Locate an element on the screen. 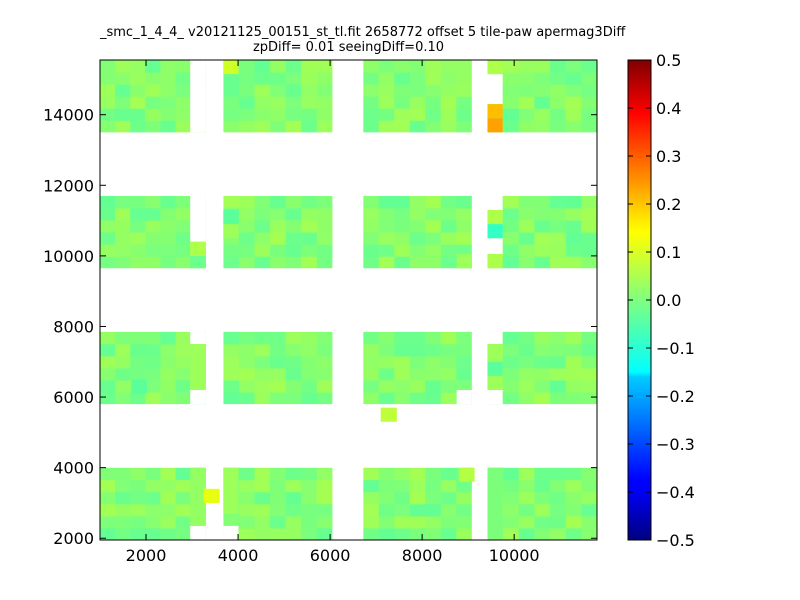  colorbar-tick-label: 0.1 is located at coordinates (668, 252).